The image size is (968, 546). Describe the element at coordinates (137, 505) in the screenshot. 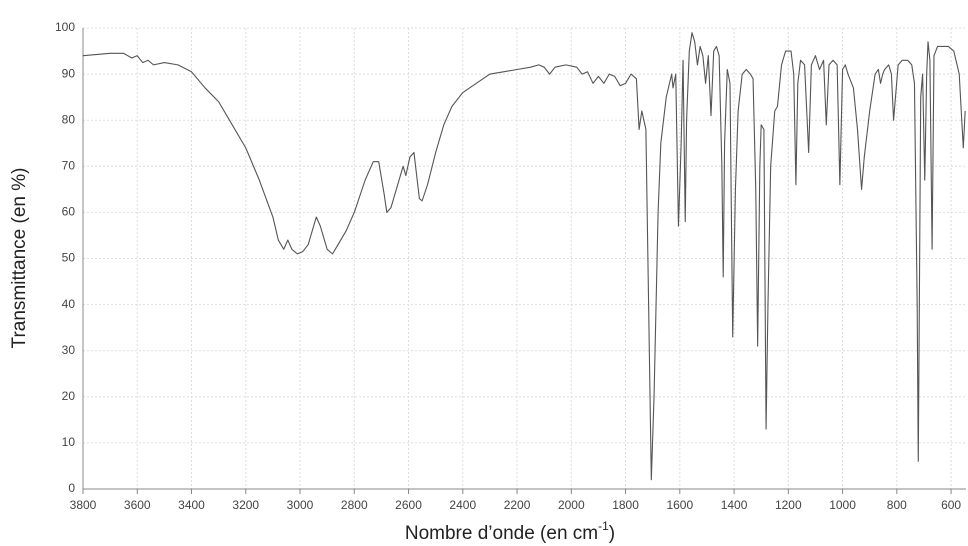

I see `x-tick-label: 3600` at that location.